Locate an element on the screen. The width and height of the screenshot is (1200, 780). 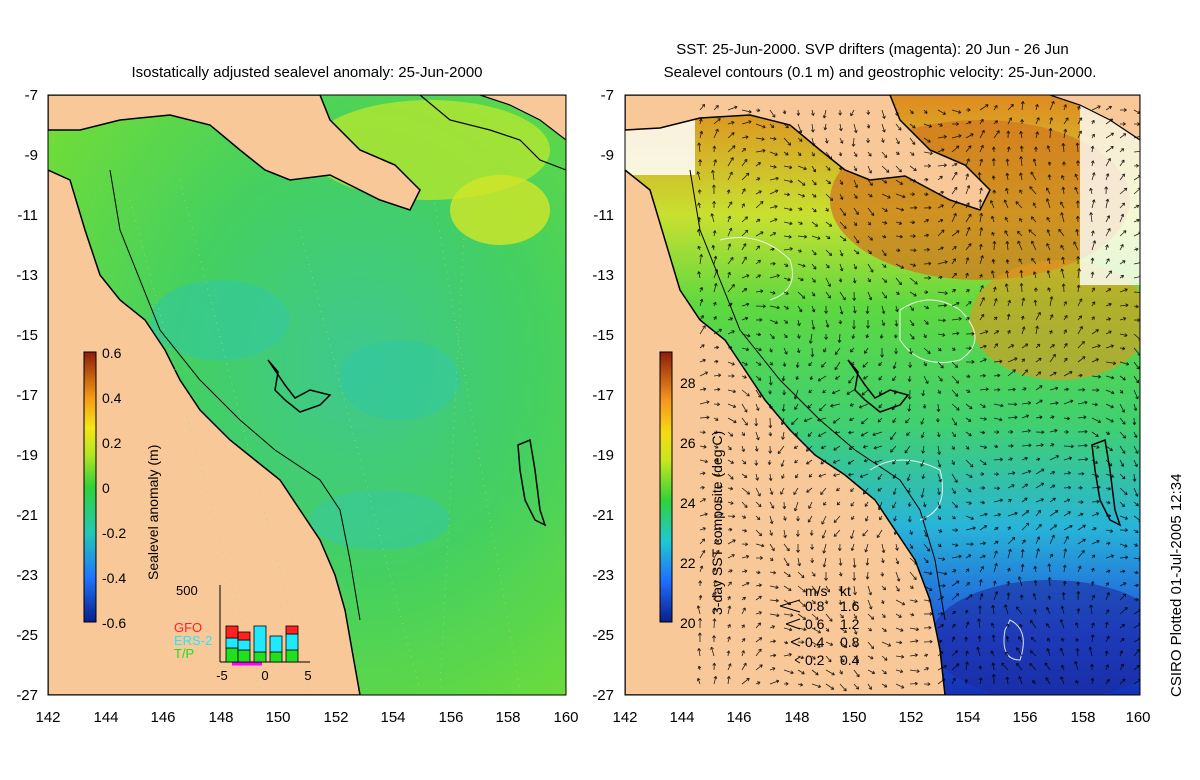
velocity-row-3-ms: 0.2 is located at coordinates (815, 660).